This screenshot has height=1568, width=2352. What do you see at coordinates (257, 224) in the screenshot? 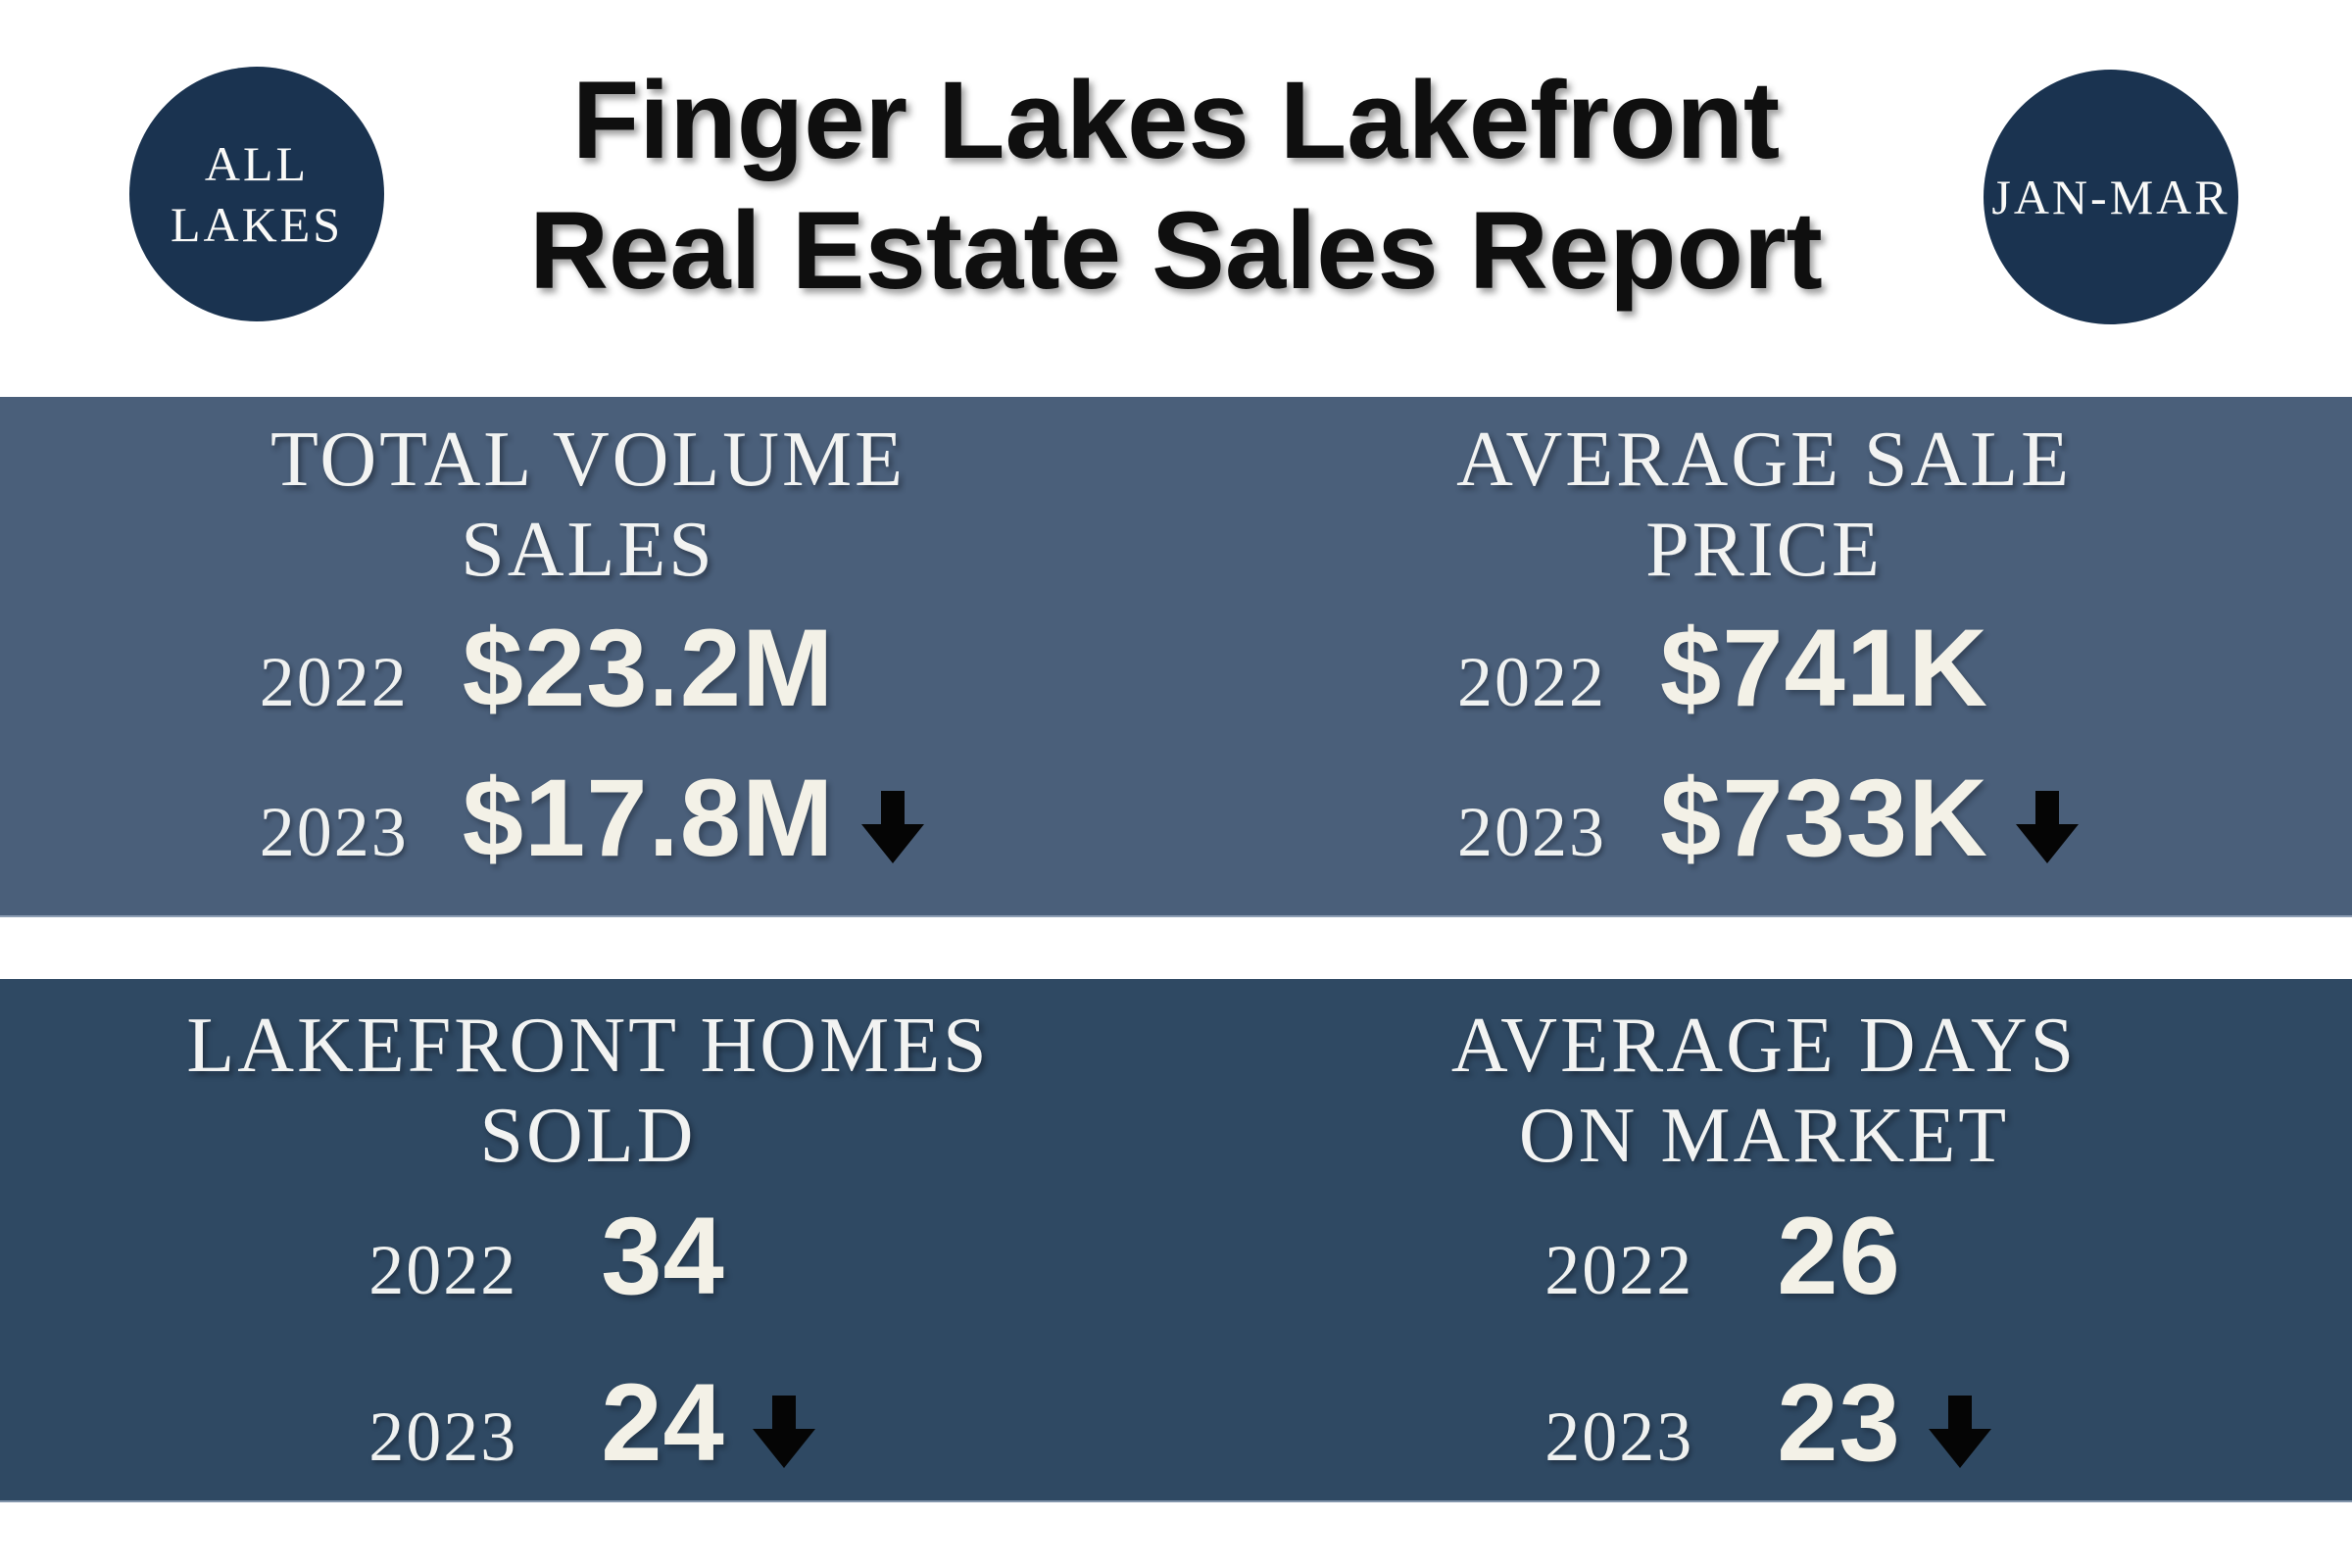
I see `badge-all-lakes-line2: LAKES` at bounding box center [257, 224].